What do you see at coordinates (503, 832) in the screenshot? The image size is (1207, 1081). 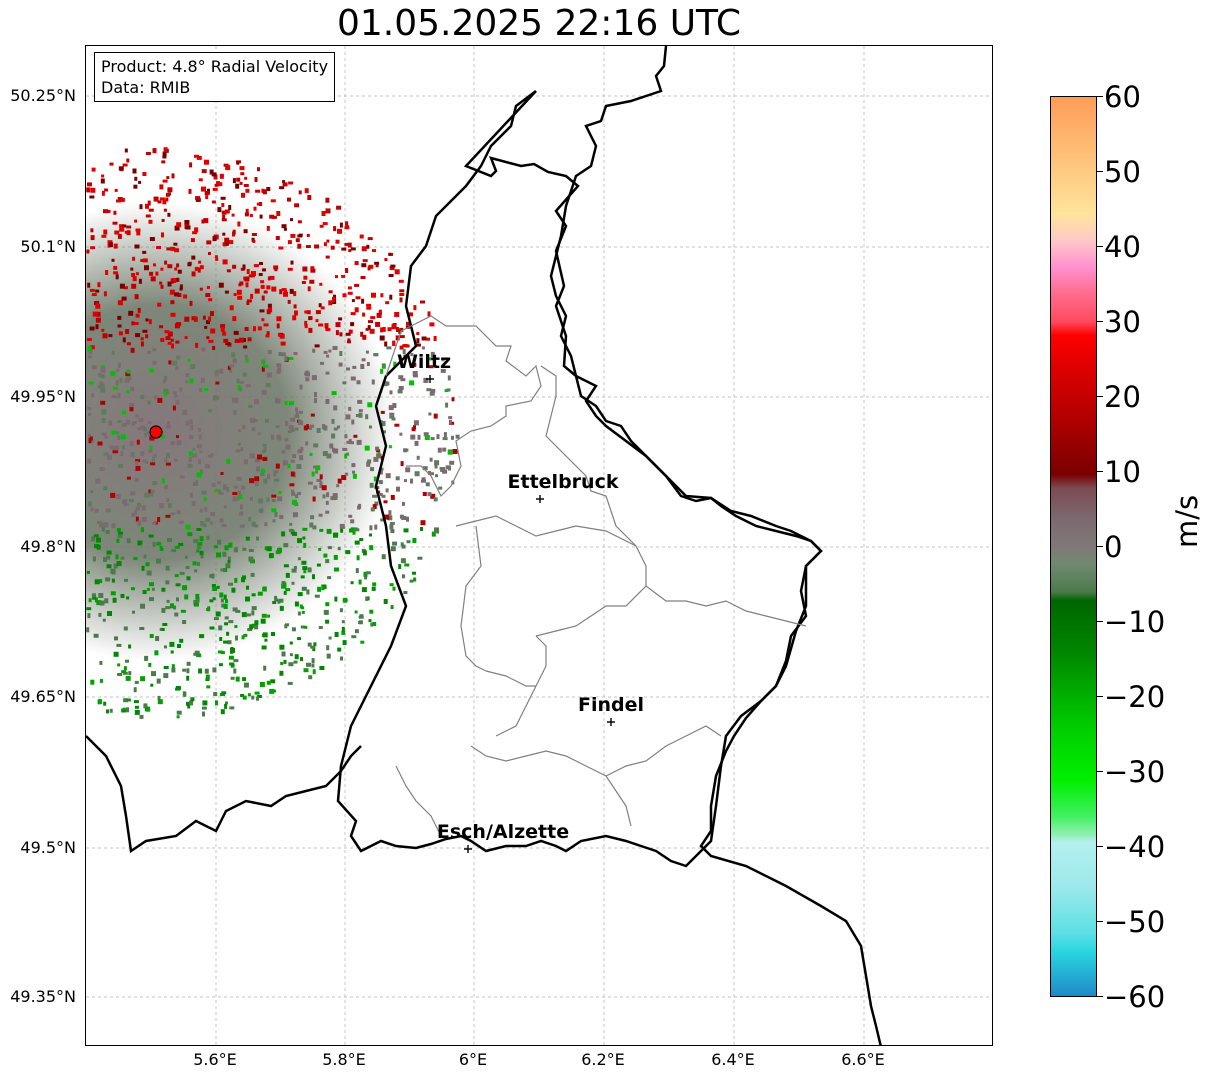 I see `city-label-esch: Esch/Alzette` at bounding box center [503, 832].